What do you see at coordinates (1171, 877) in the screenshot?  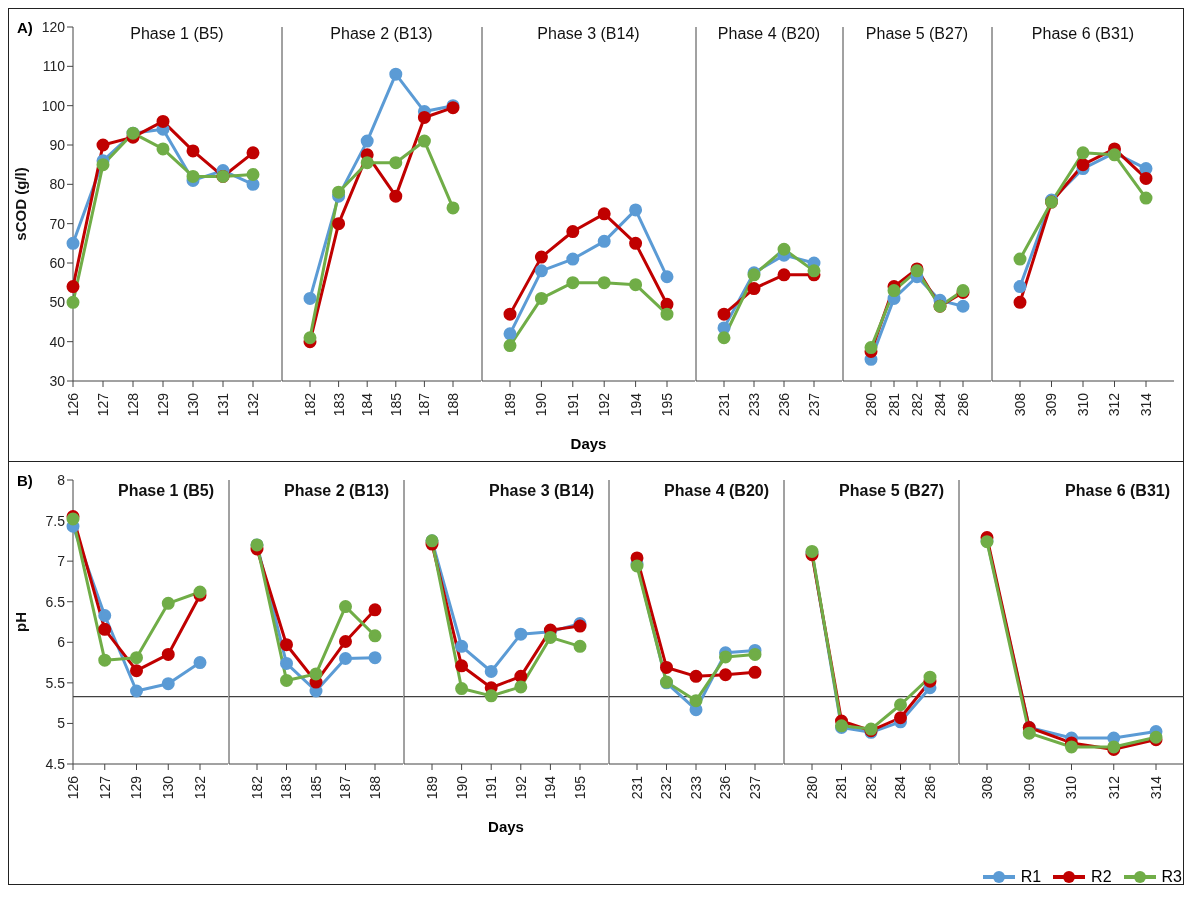 I see `legend-label: R3` at bounding box center [1171, 877].